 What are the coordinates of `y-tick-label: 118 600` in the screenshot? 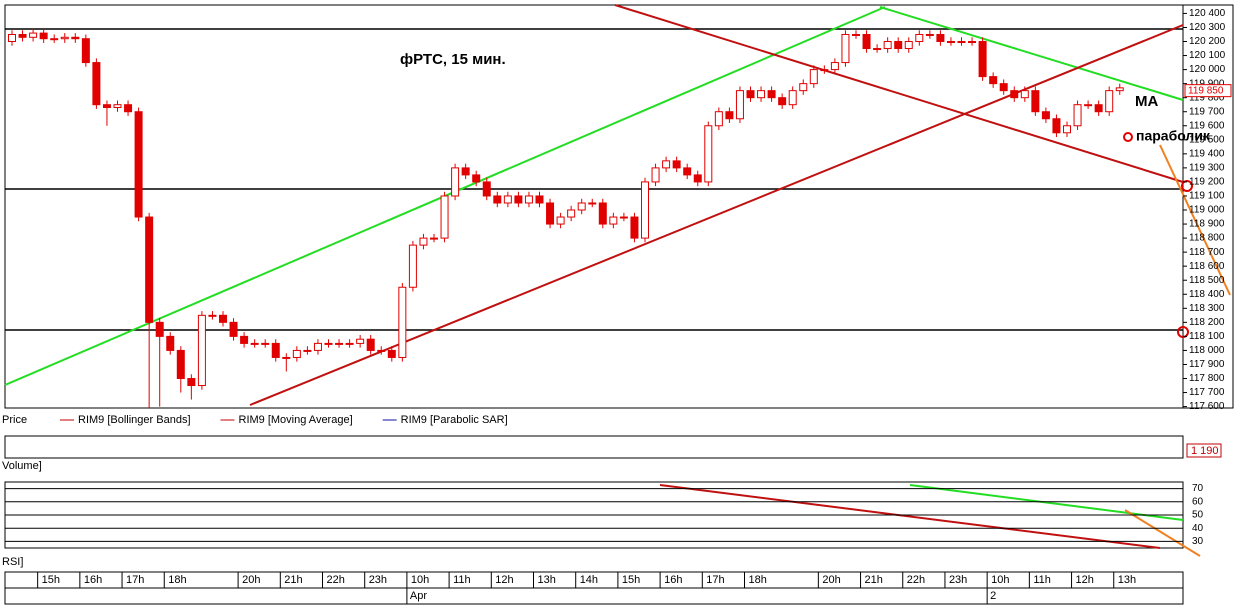 It's located at (1207, 266).